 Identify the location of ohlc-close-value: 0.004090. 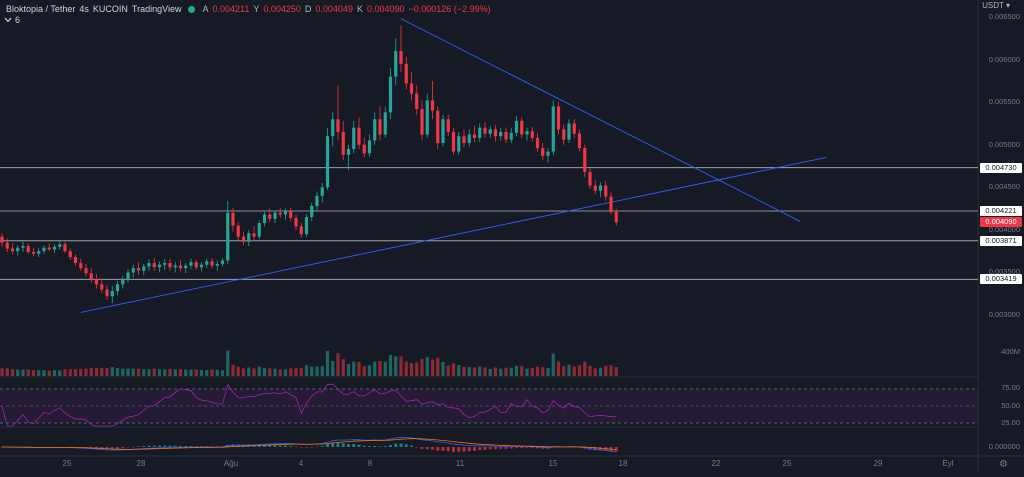
(385, 9).